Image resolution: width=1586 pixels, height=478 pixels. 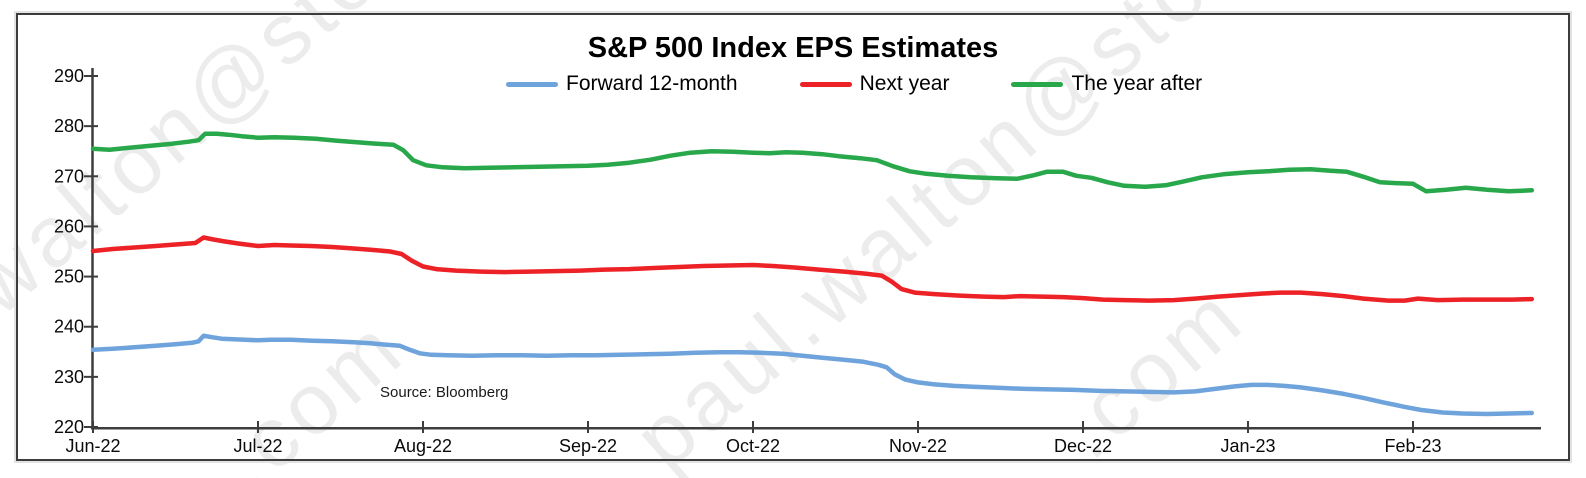 I want to click on legend-label-the-year-after: The year after, so click(x=1137, y=83).